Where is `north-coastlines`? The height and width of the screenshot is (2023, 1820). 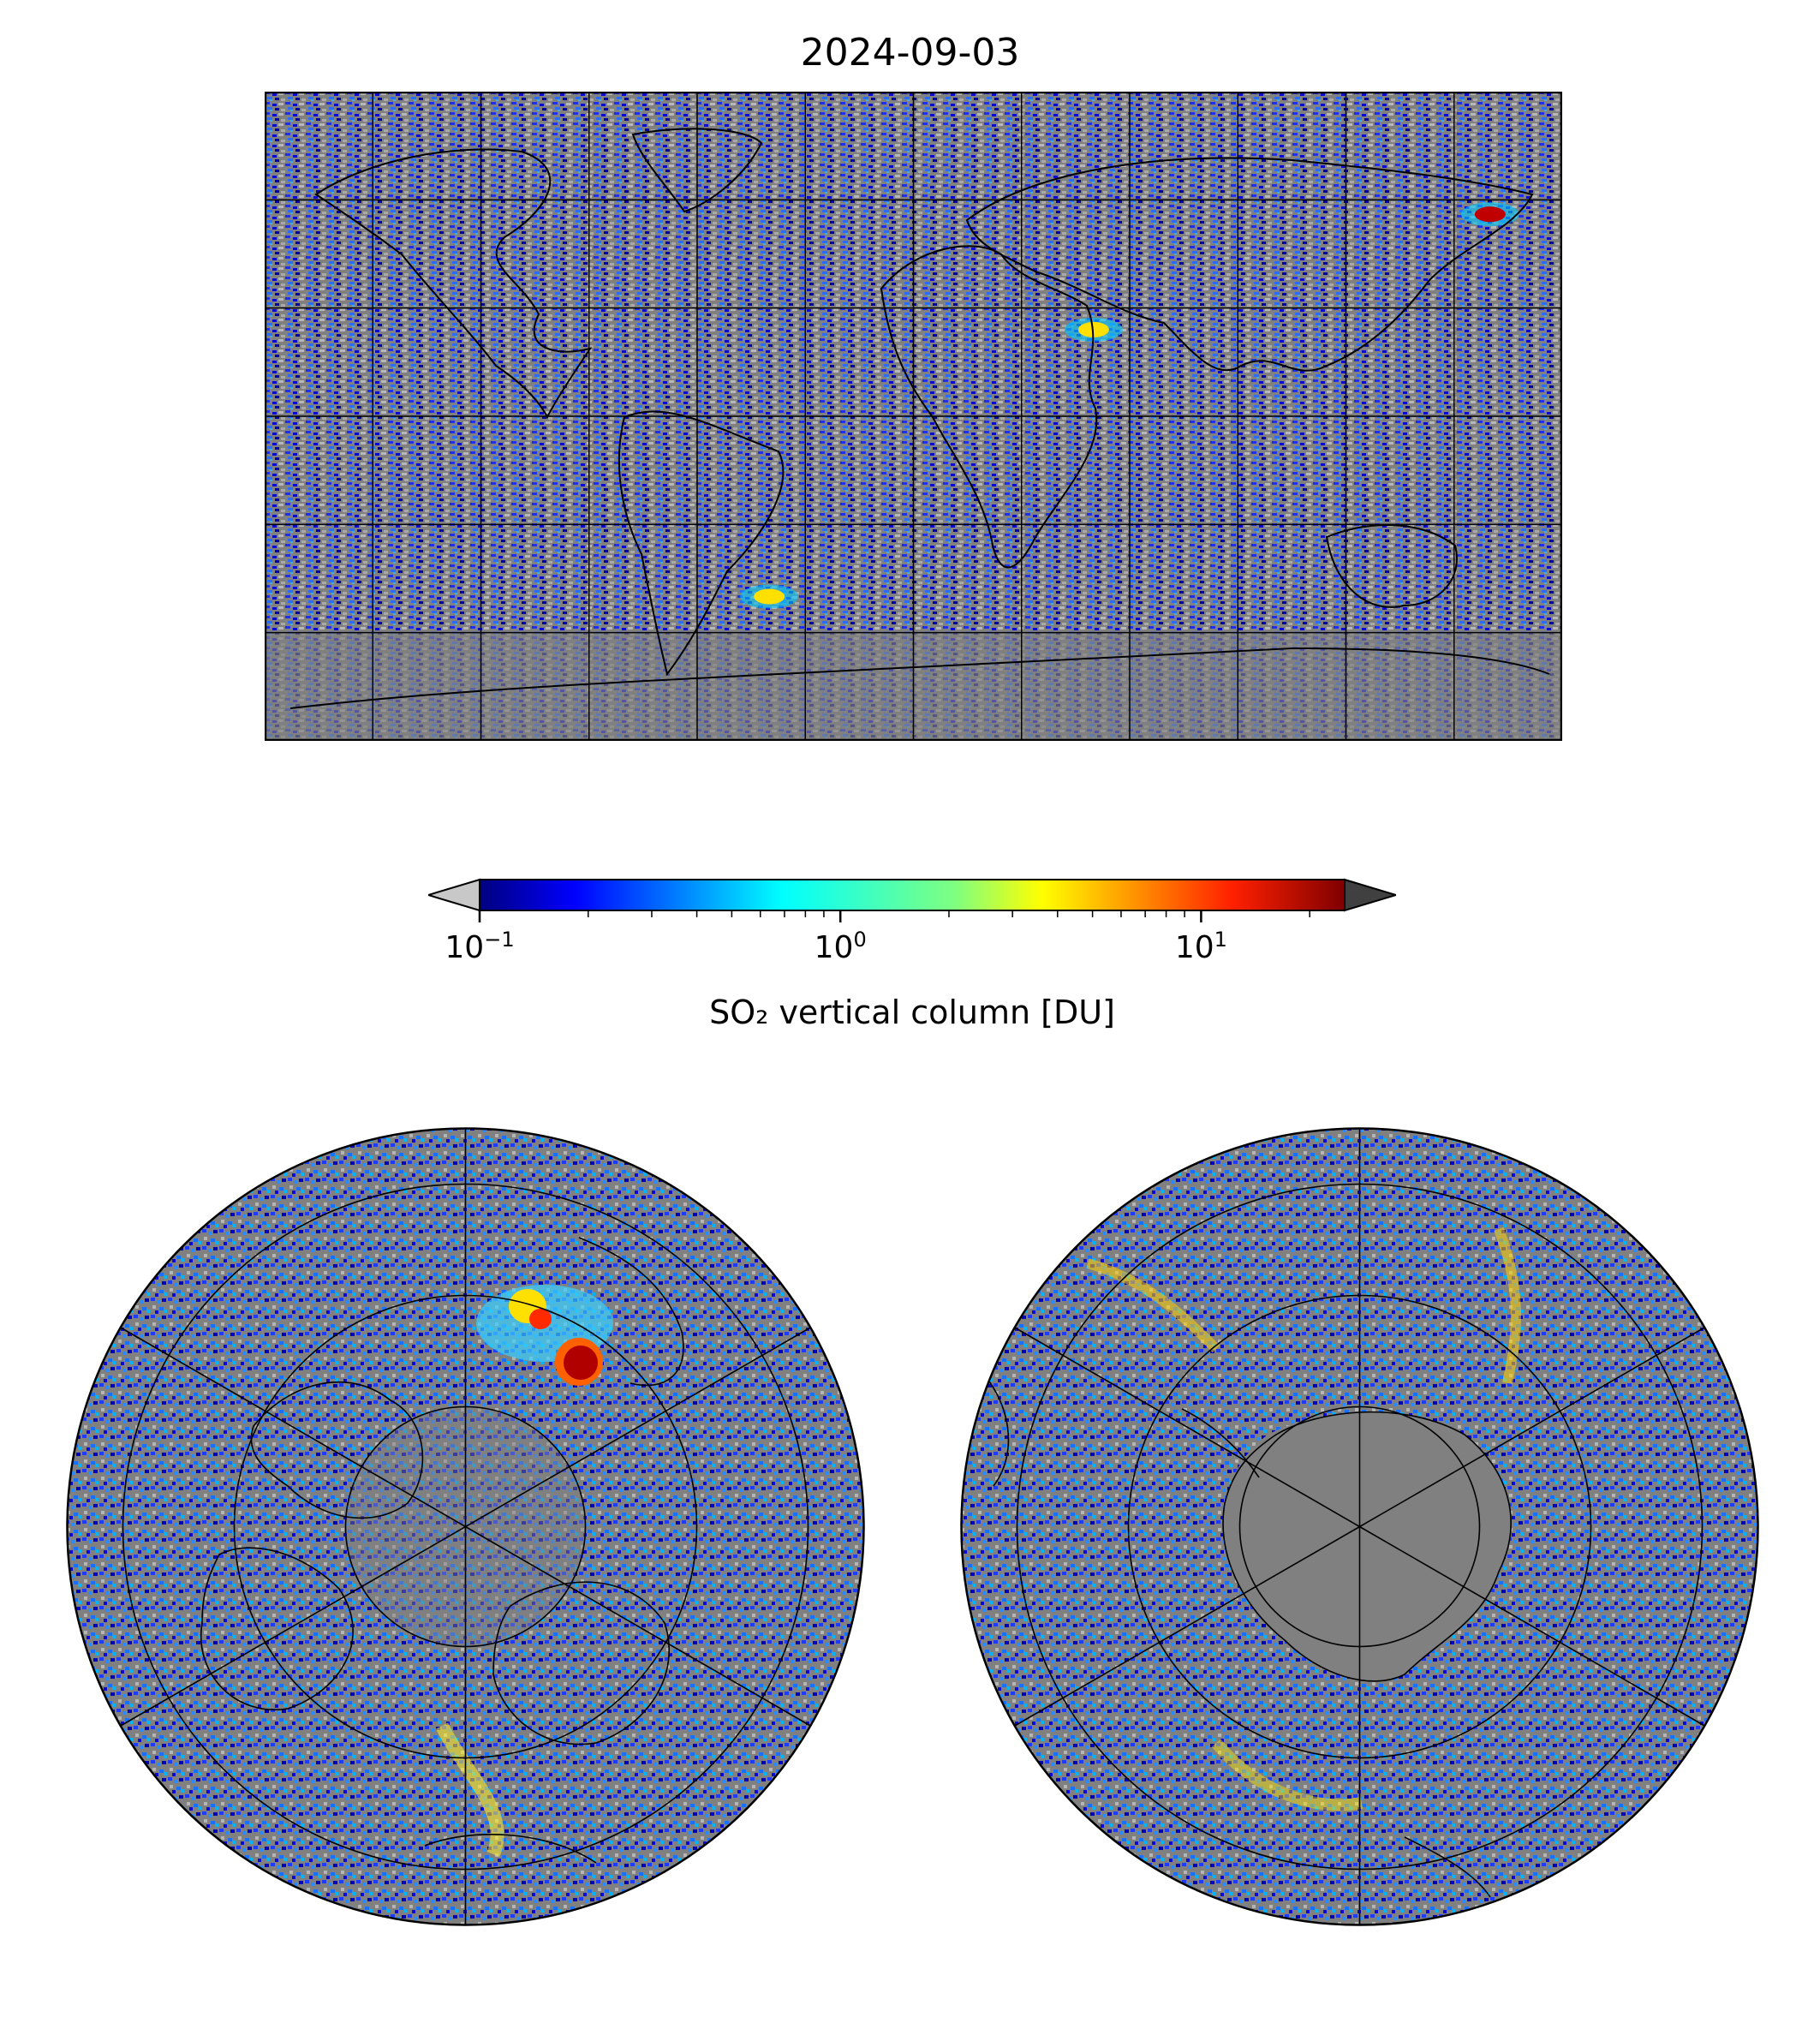
north-coastlines is located at coordinates (442, 1550).